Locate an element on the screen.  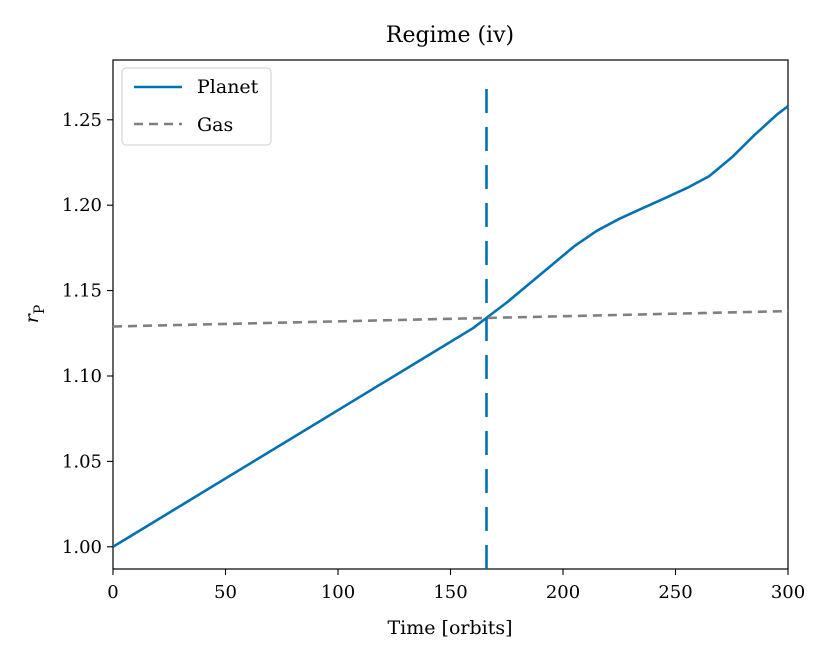
x-tick-label: 250 is located at coordinates (675, 592).